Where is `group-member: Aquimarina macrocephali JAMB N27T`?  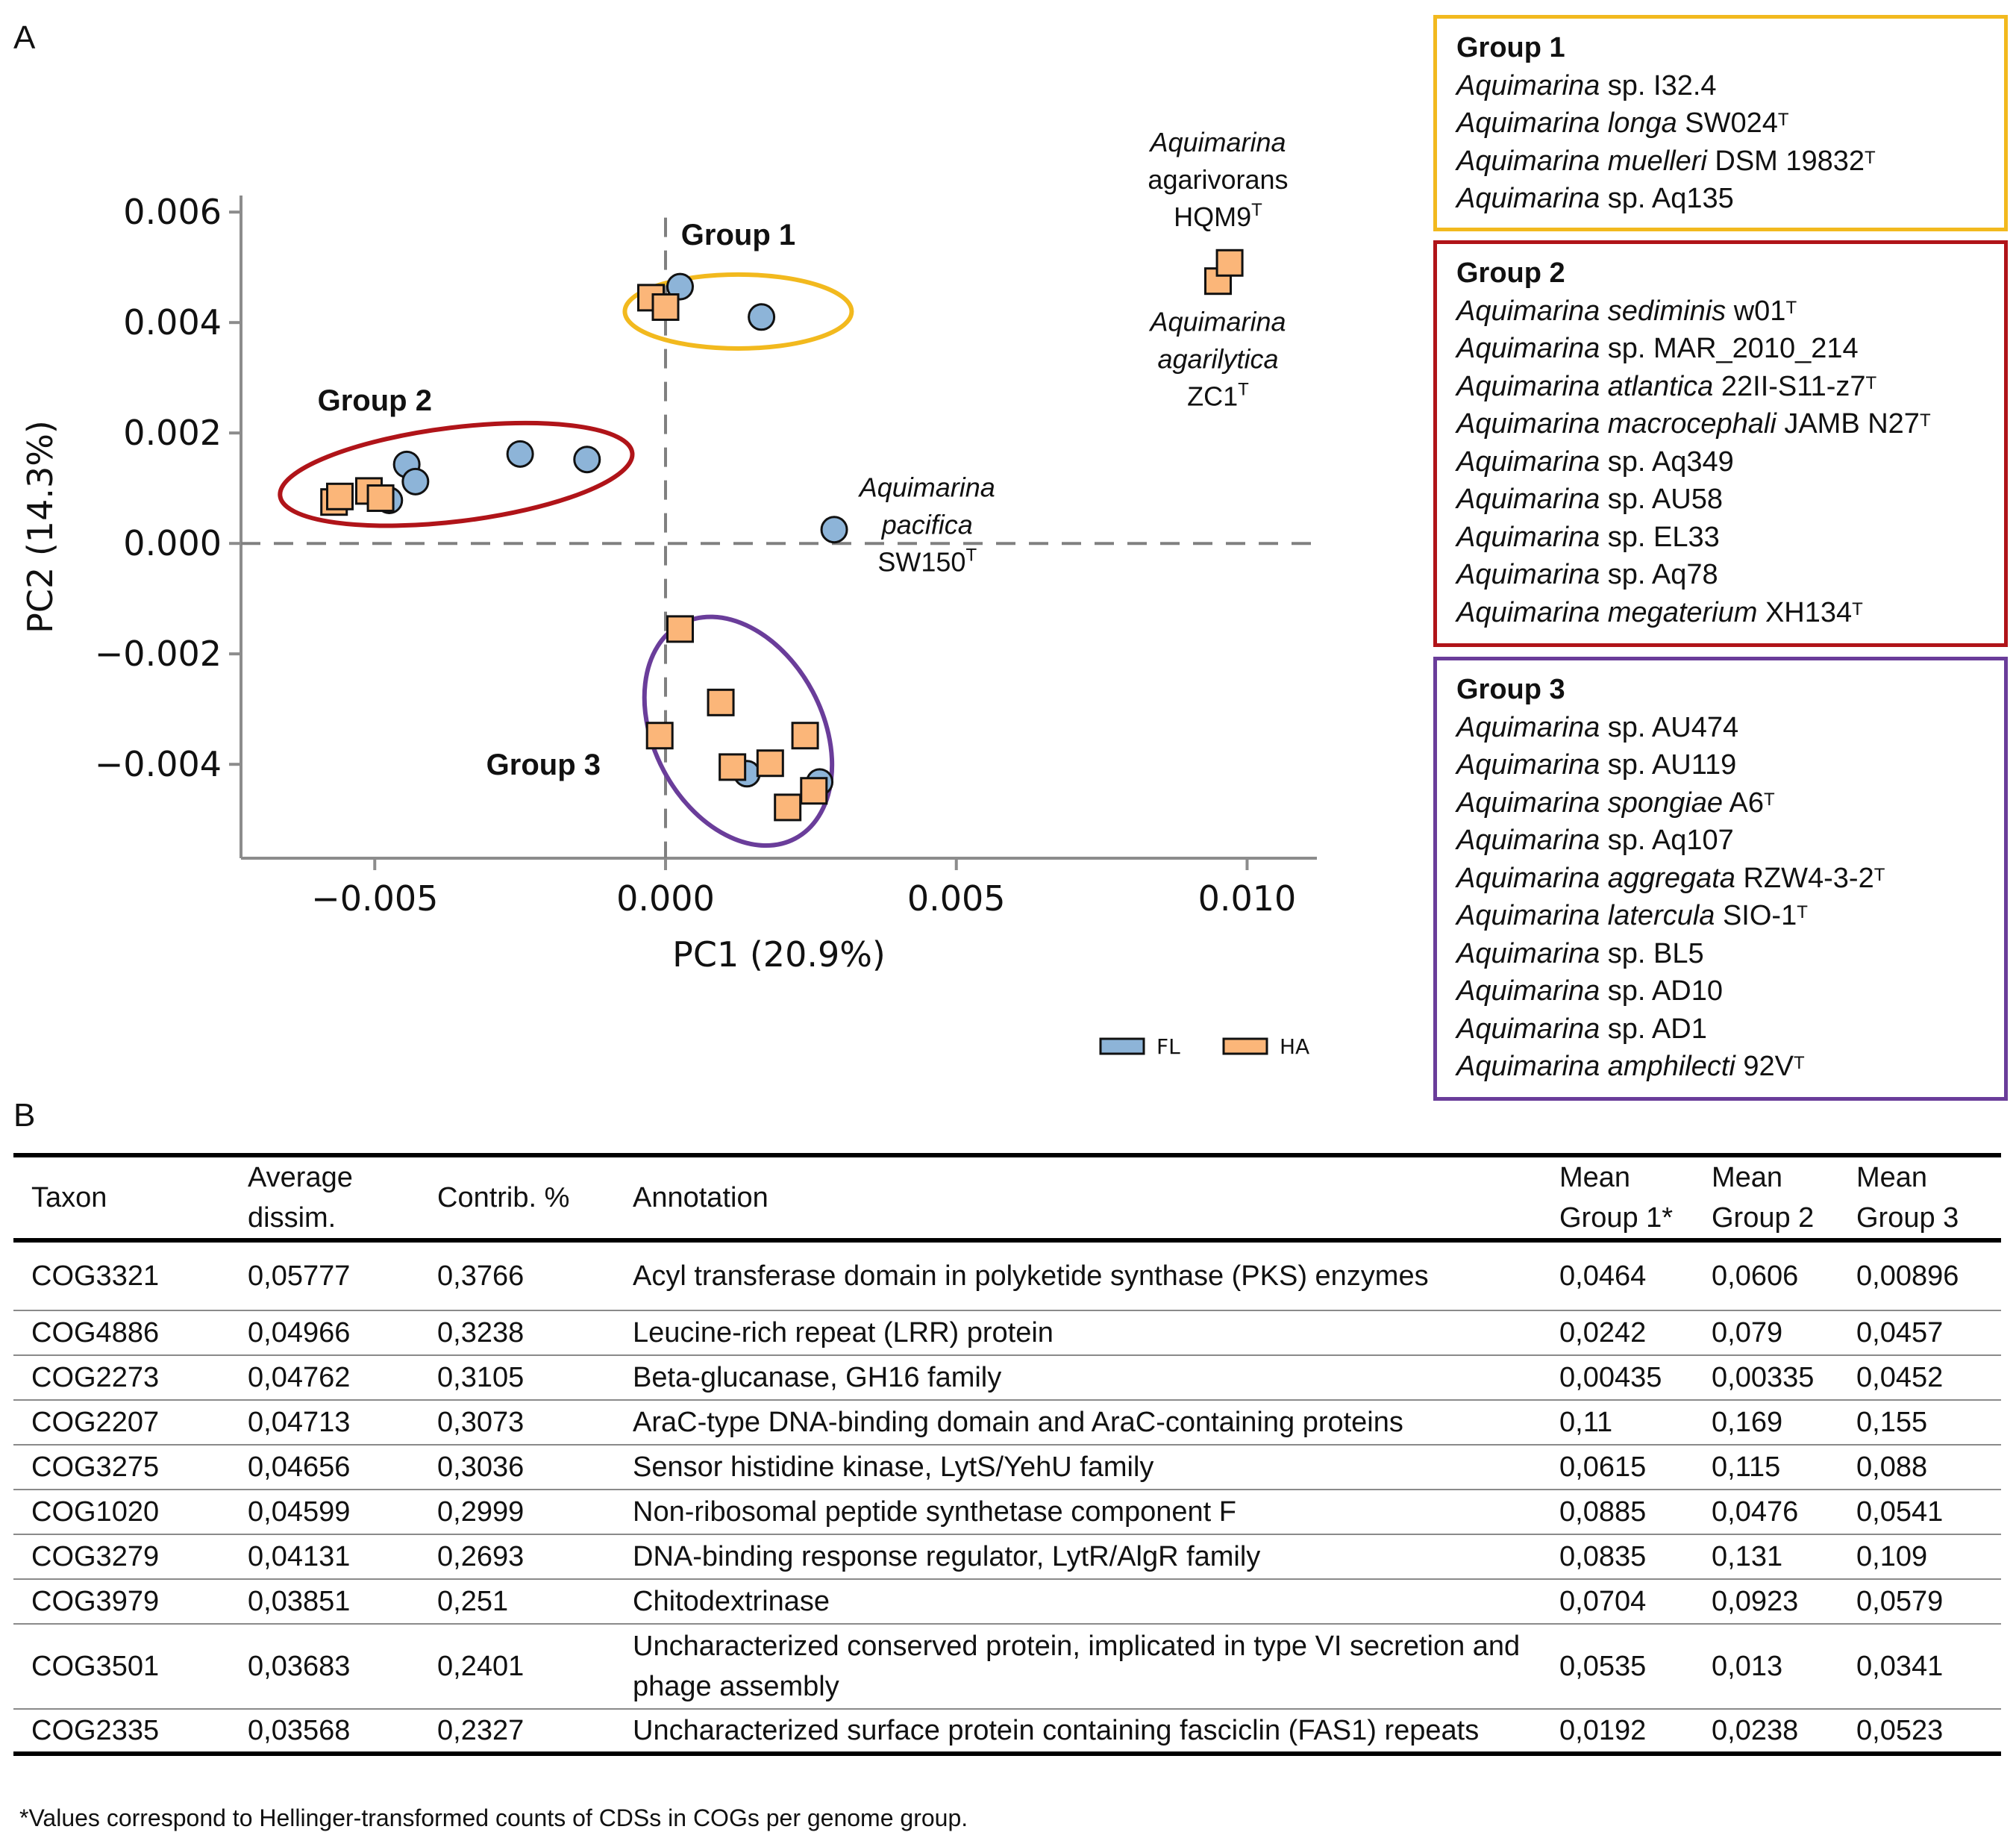
group-member: Aquimarina macrocephali JAMB N27T is located at coordinates (1693, 424).